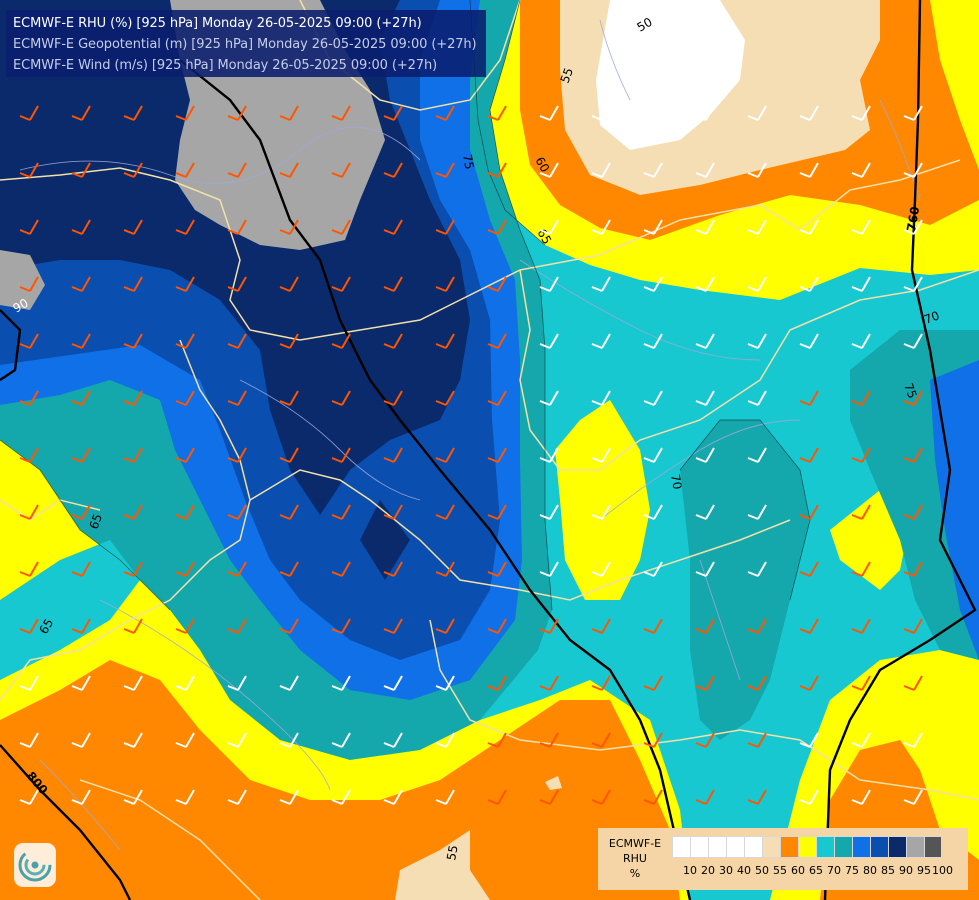 This screenshot has width=979, height=900. I want to click on legend-tick-label: 65, so click(816, 870).